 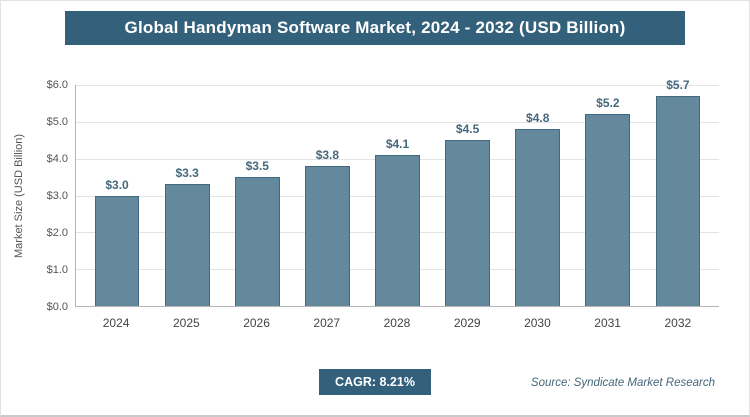 I want to click on x-tick-label: 2026, so click(x=256, y=323).